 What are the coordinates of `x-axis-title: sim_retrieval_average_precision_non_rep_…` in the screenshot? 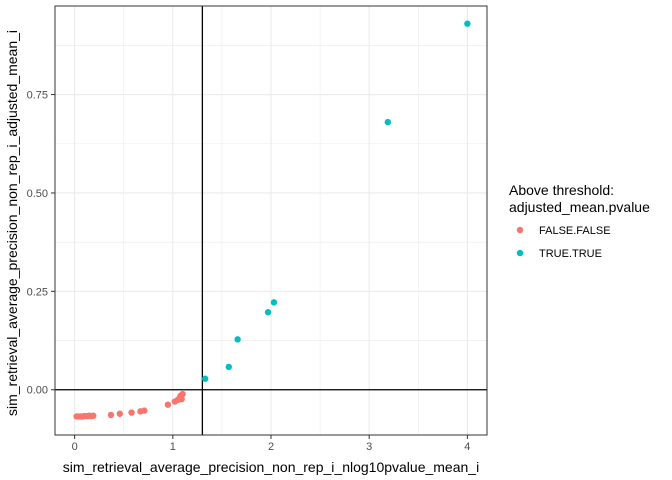 It's located at (271, 467).